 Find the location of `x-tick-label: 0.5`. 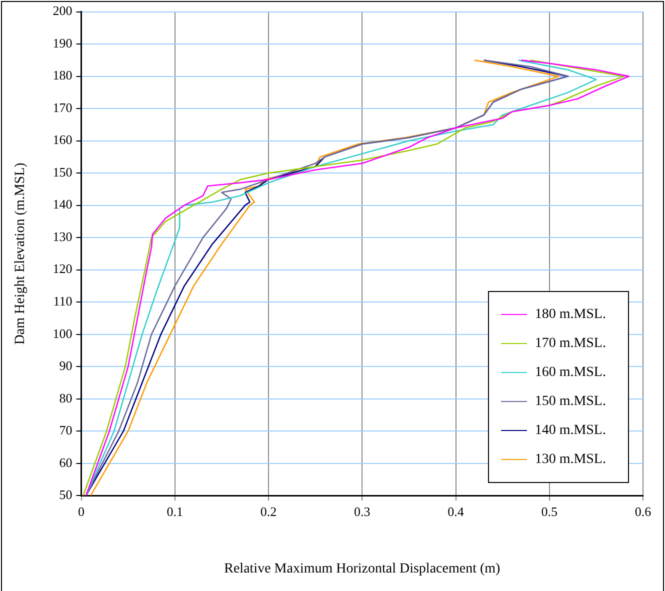

x-tick-label: 0.5 is located at coordinates (549, 511).